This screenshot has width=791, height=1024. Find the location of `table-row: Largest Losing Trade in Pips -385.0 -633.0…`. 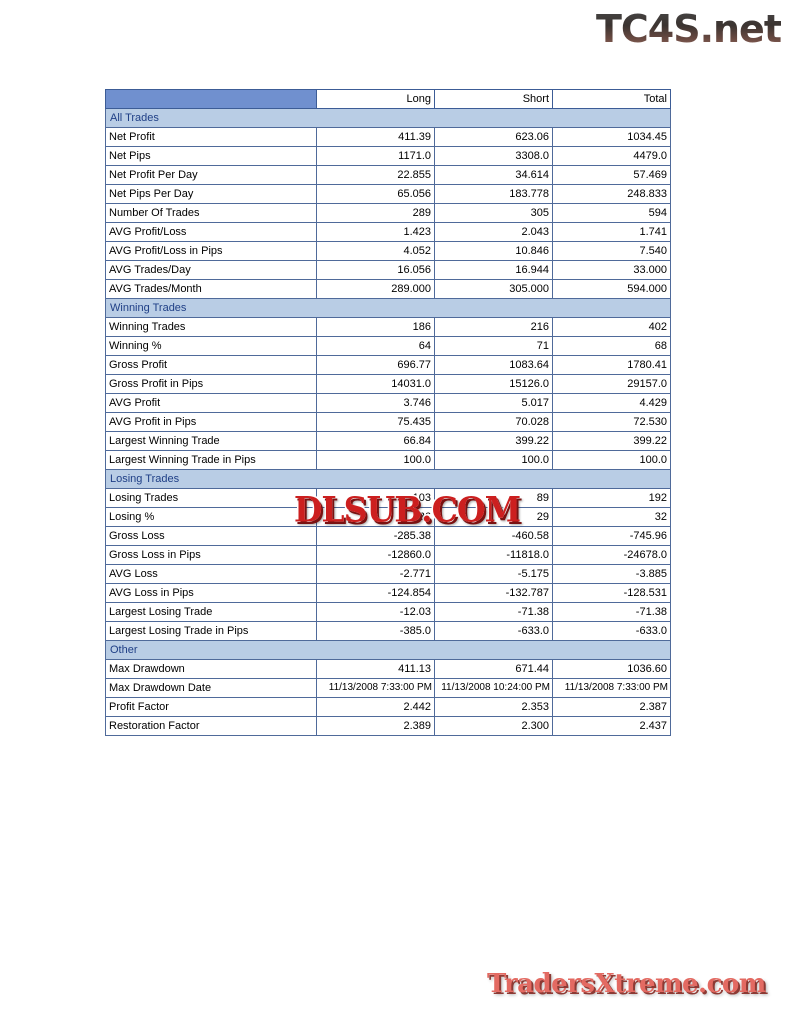

table-row: Largest Losing Trade in Pips -385.0 -633.0… is located at coordinates (388, 631).